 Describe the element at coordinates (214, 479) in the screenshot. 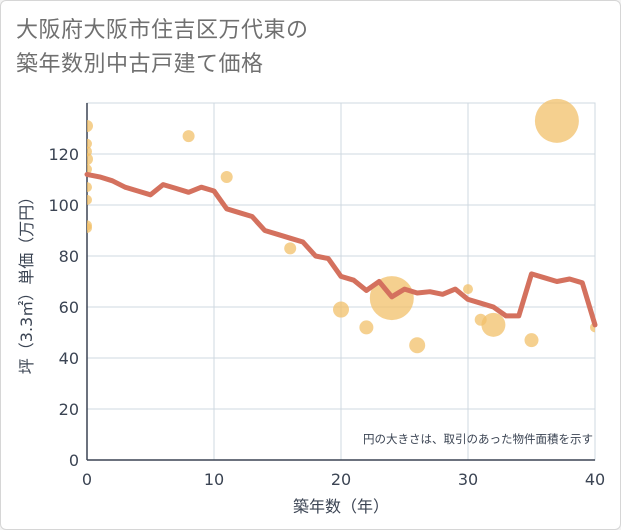

I see `x-tick-label: 10` at that location.